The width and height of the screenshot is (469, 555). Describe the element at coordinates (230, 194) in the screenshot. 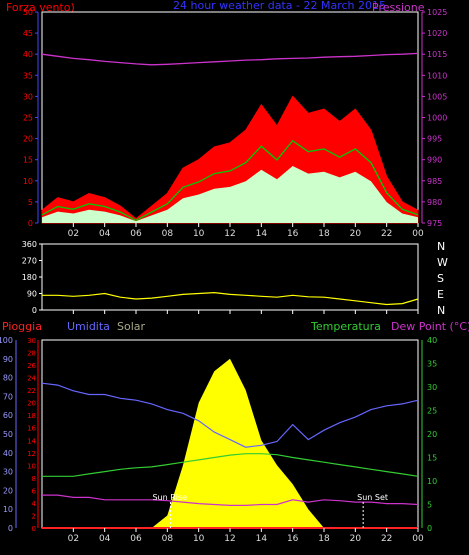

I see `base-area` at that location.